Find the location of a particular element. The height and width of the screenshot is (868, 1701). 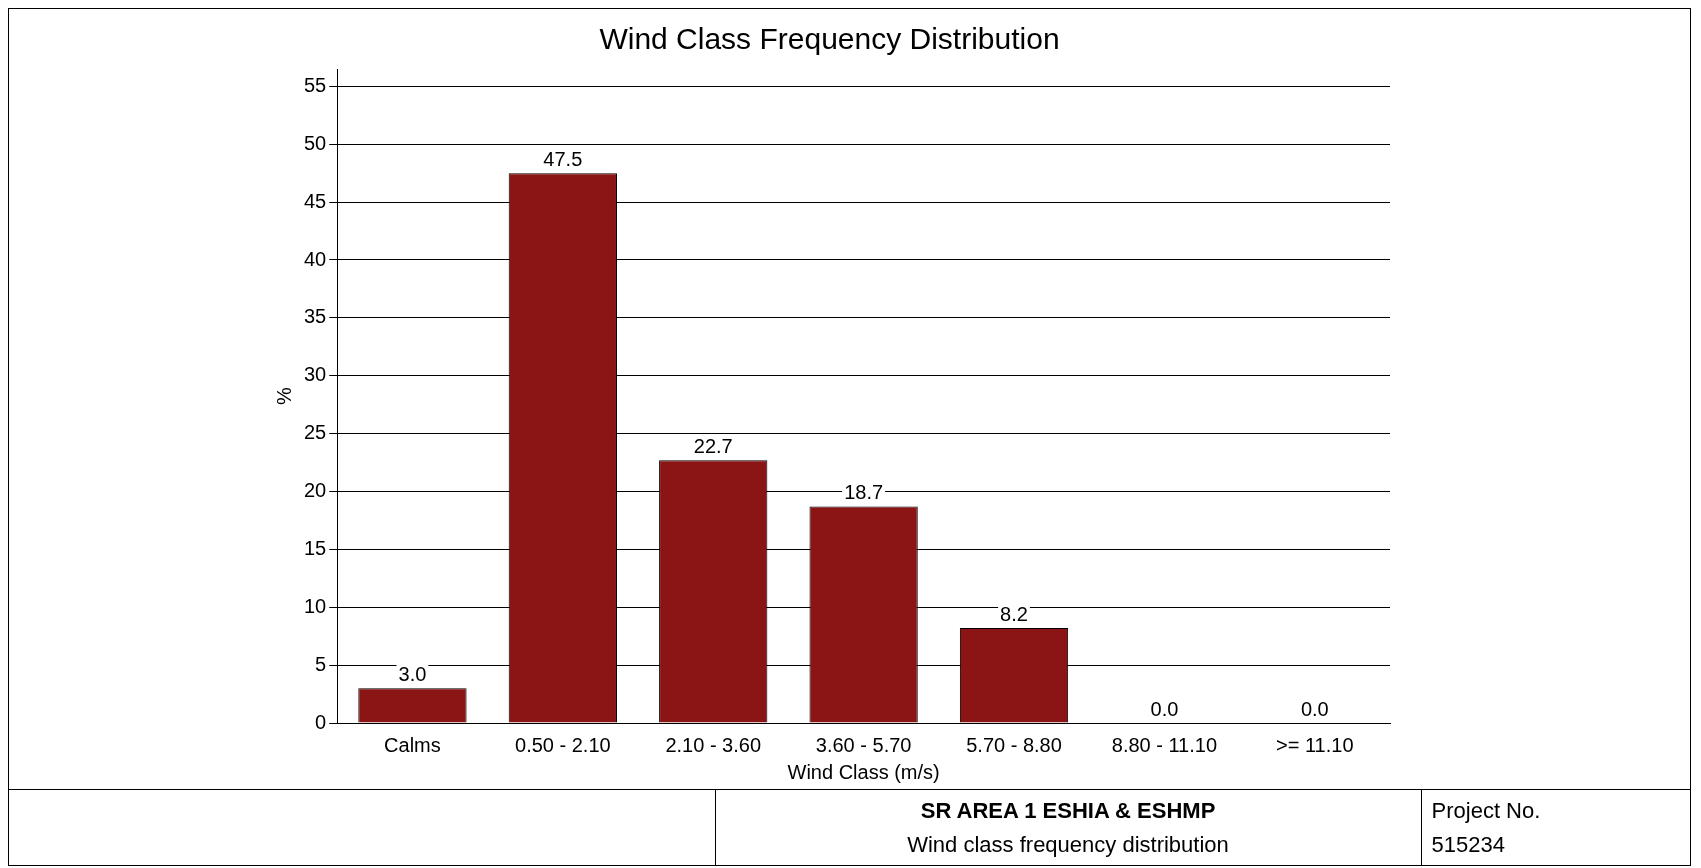

y-tick-label: 10 is located at coordinates (315, 605).